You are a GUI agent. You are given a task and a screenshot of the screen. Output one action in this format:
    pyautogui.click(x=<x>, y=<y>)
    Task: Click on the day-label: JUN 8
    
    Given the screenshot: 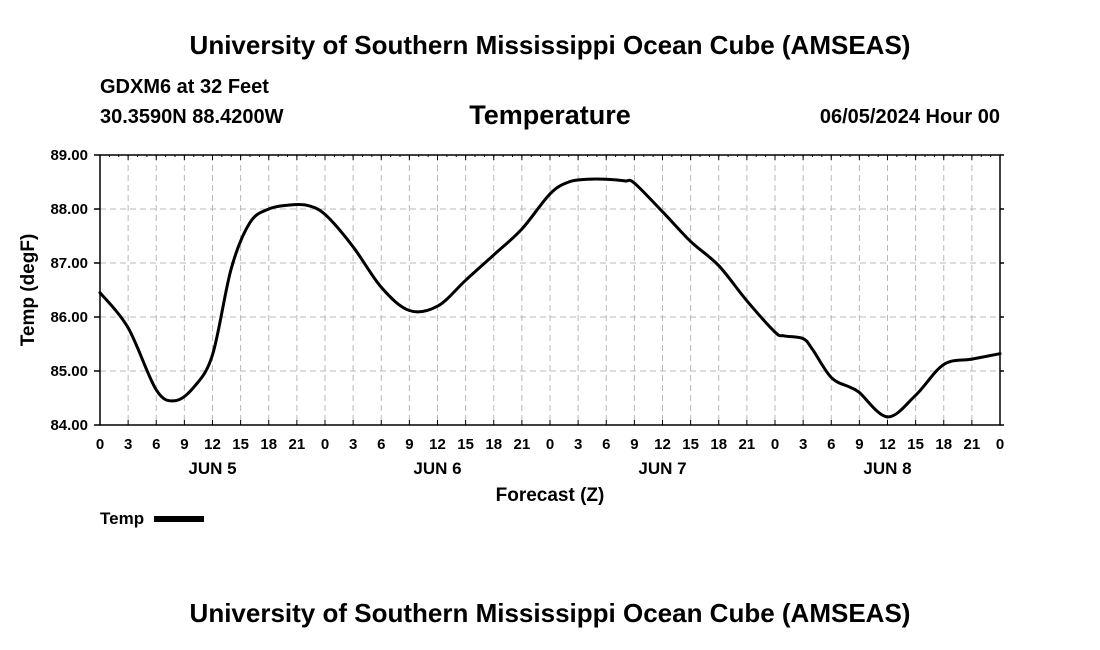 What is the action you would take?
    pyautogui.click(x=887, y=468)
    